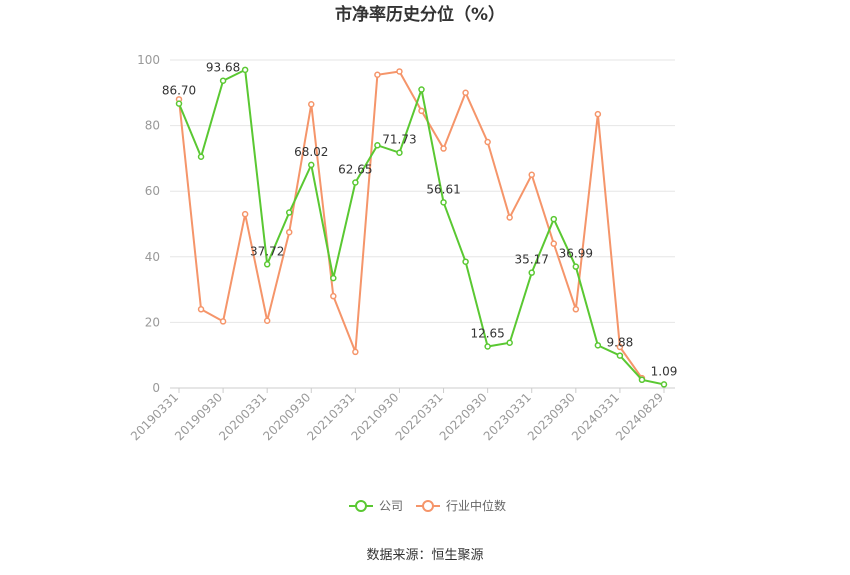 The image size is (850, 575). What do you see at coordinates (664, 371) in the screenshot?
I see `data-label: 1.09` at bounding box center [664, 371].